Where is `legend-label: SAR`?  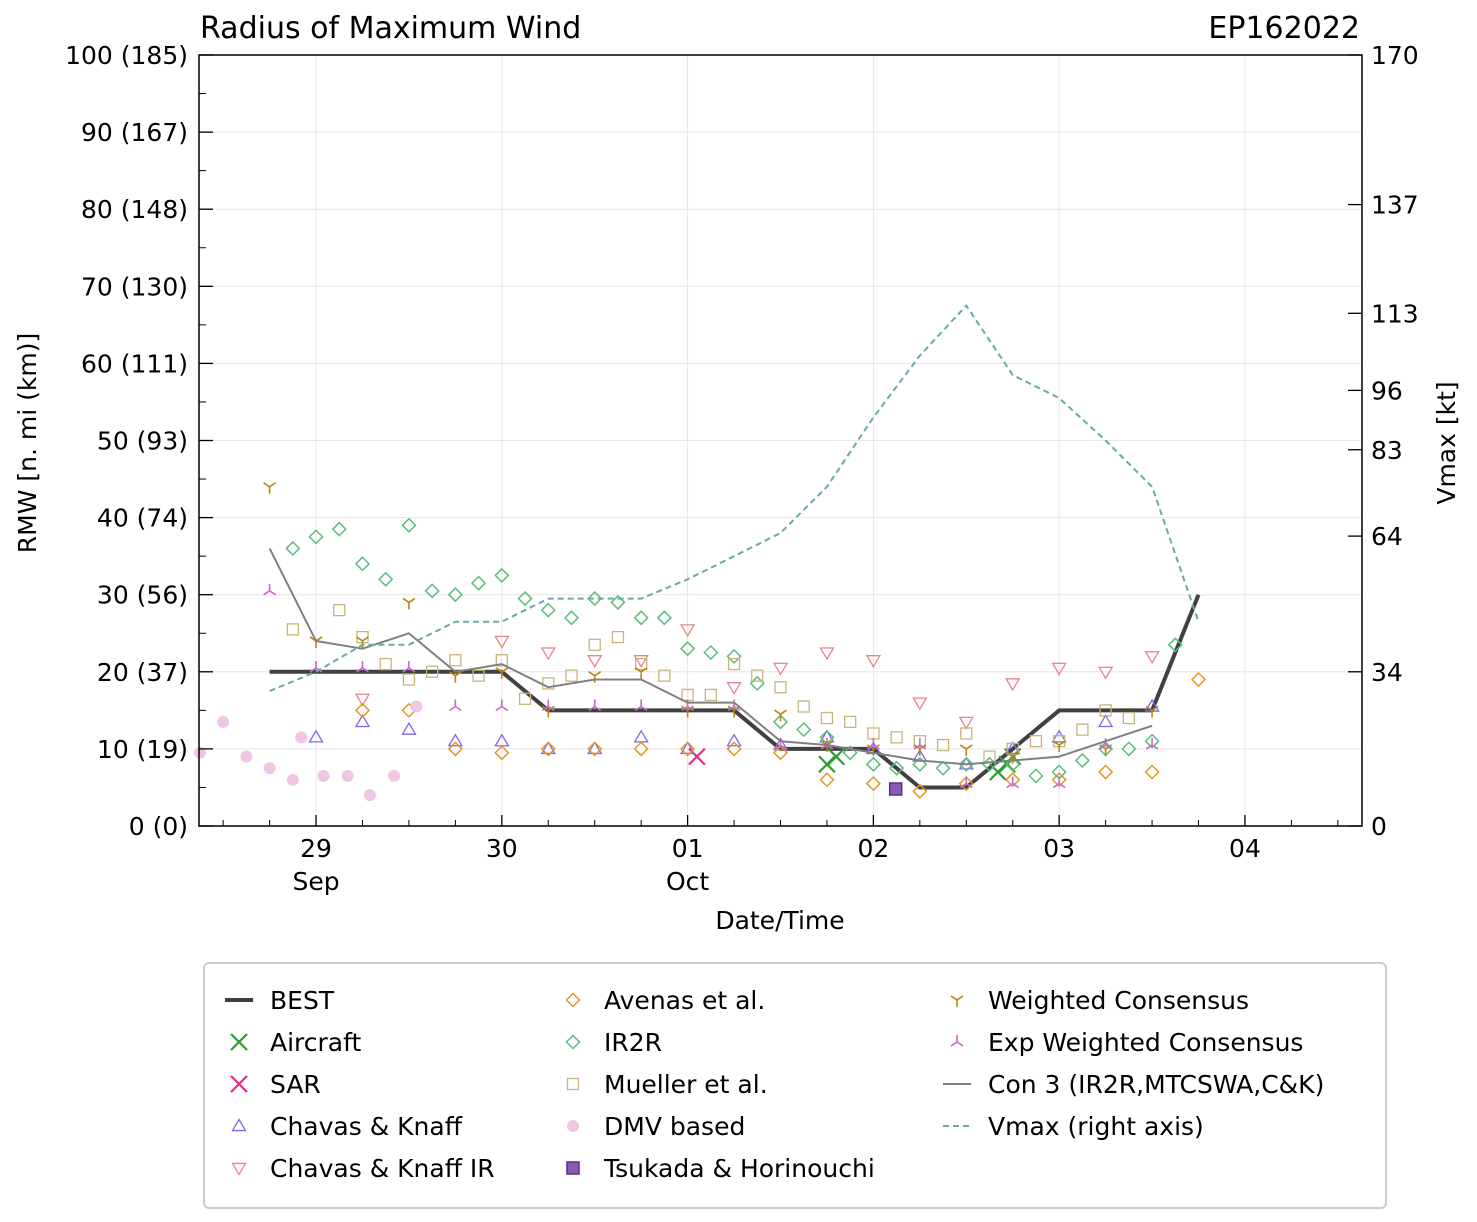 legend-label: SAR is located at coordinates (295, 1084).